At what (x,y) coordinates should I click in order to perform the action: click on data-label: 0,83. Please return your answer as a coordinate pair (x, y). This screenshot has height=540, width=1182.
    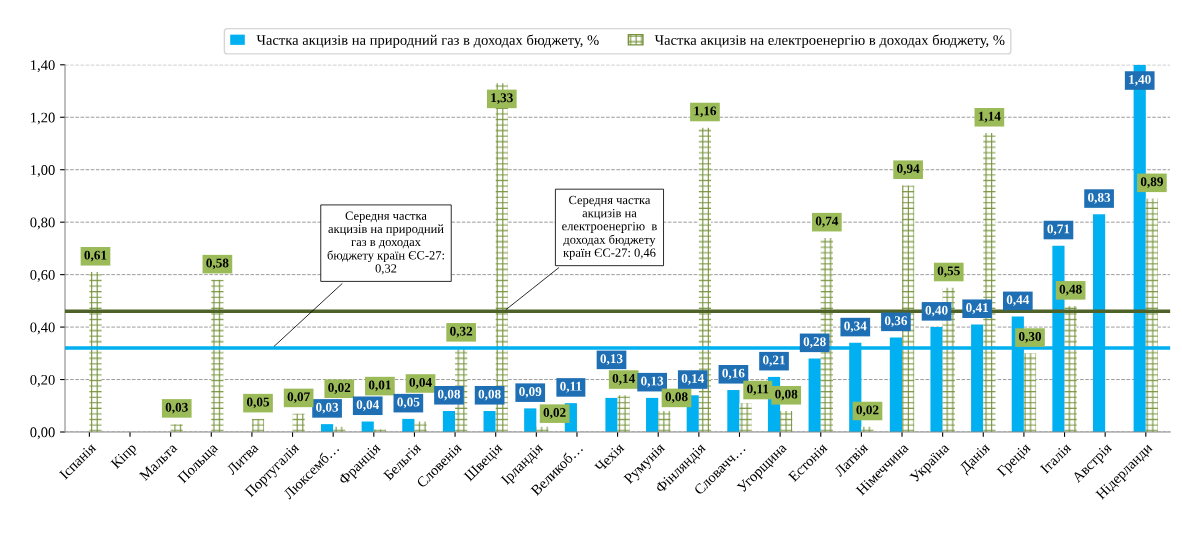
    Looking at the image, I should click on (1099, 198).